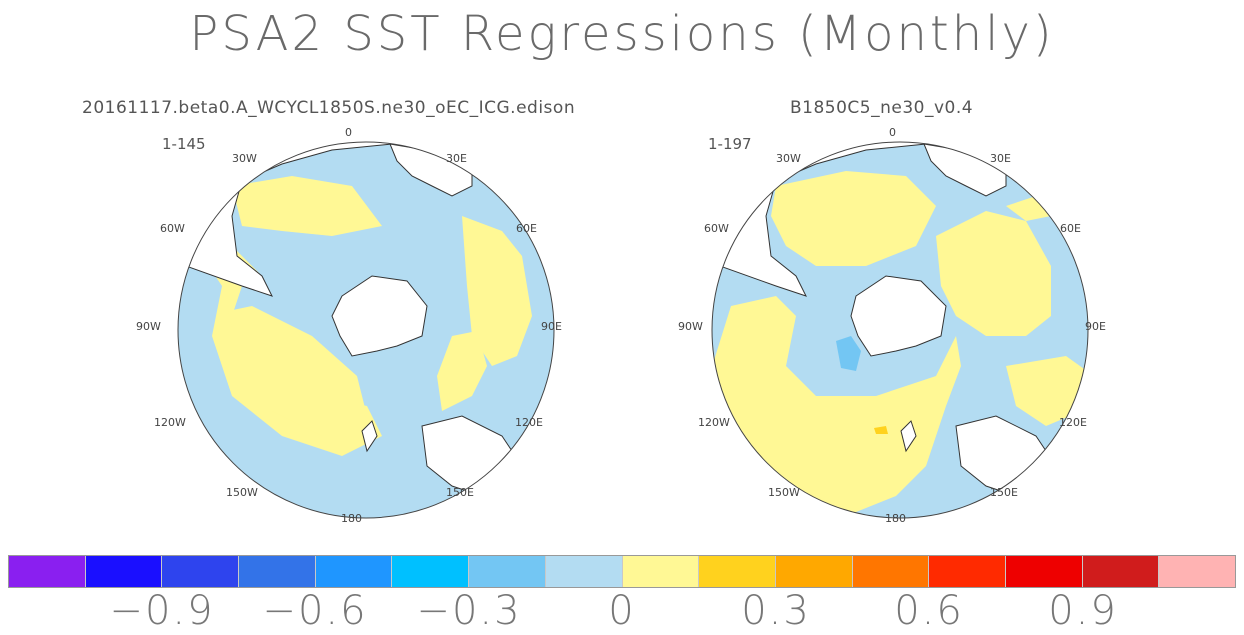  What do you see at coordinates (622, 611) in the screenshot?
I see `colorbar-label: 0` at bounding box center [622, 611].